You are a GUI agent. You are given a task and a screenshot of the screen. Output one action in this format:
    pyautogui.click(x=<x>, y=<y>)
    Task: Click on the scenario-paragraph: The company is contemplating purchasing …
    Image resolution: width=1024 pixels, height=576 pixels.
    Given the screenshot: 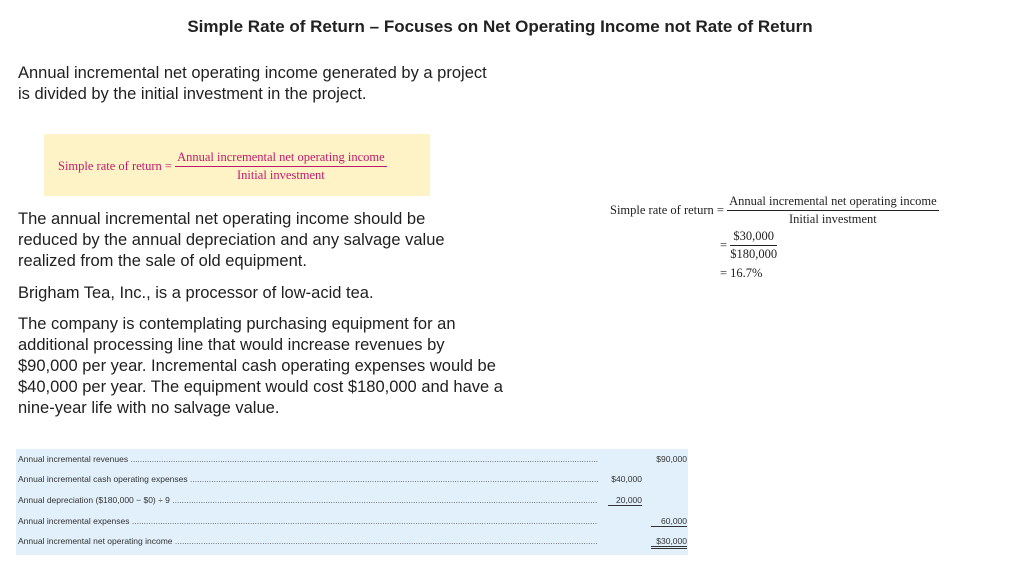 What is the action you would take?
    pyautogui.click(x=260, y=366)
    